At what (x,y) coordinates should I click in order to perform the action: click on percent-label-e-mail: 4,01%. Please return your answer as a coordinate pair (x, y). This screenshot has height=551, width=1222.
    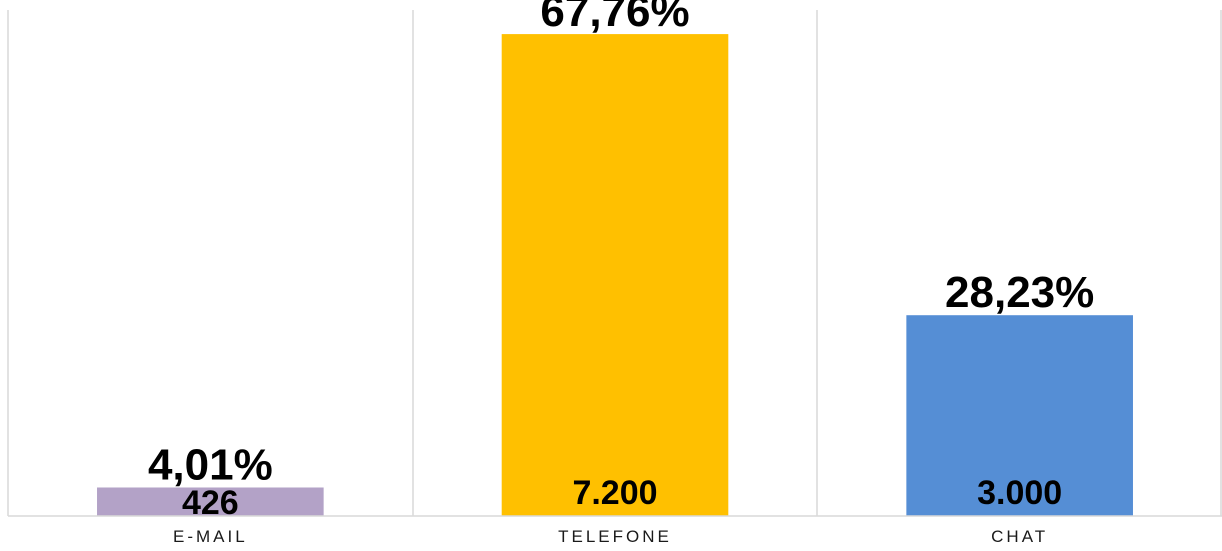
    Looking at the image, I should click on (210, 464).